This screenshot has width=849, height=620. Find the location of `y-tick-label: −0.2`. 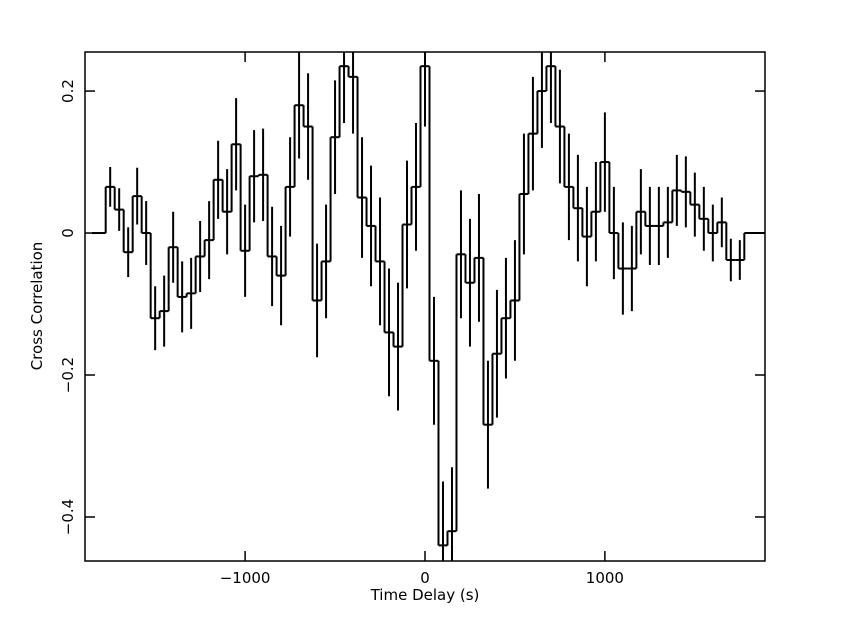

y-tick-label: −0.2 is located at coordinates (68, 375).